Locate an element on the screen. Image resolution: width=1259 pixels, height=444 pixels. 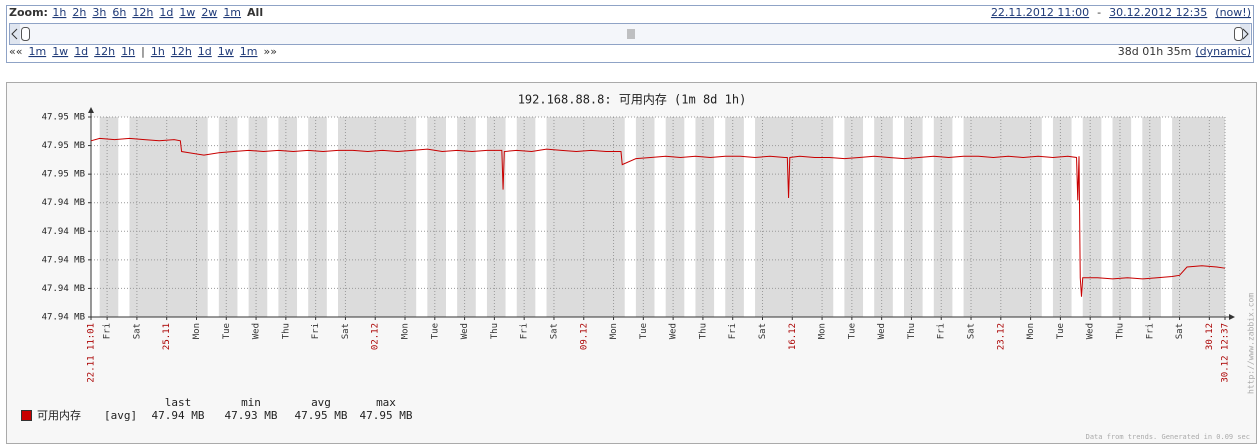
legend-header: max is located at coordinates (386, 402).